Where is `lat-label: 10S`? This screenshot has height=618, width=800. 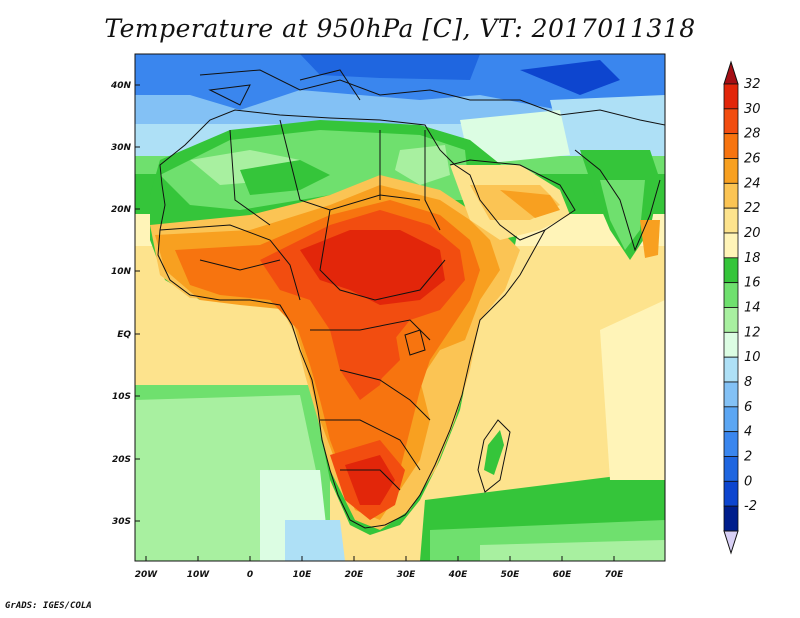
lat-label: 10S is located at coordinates (121, 397).